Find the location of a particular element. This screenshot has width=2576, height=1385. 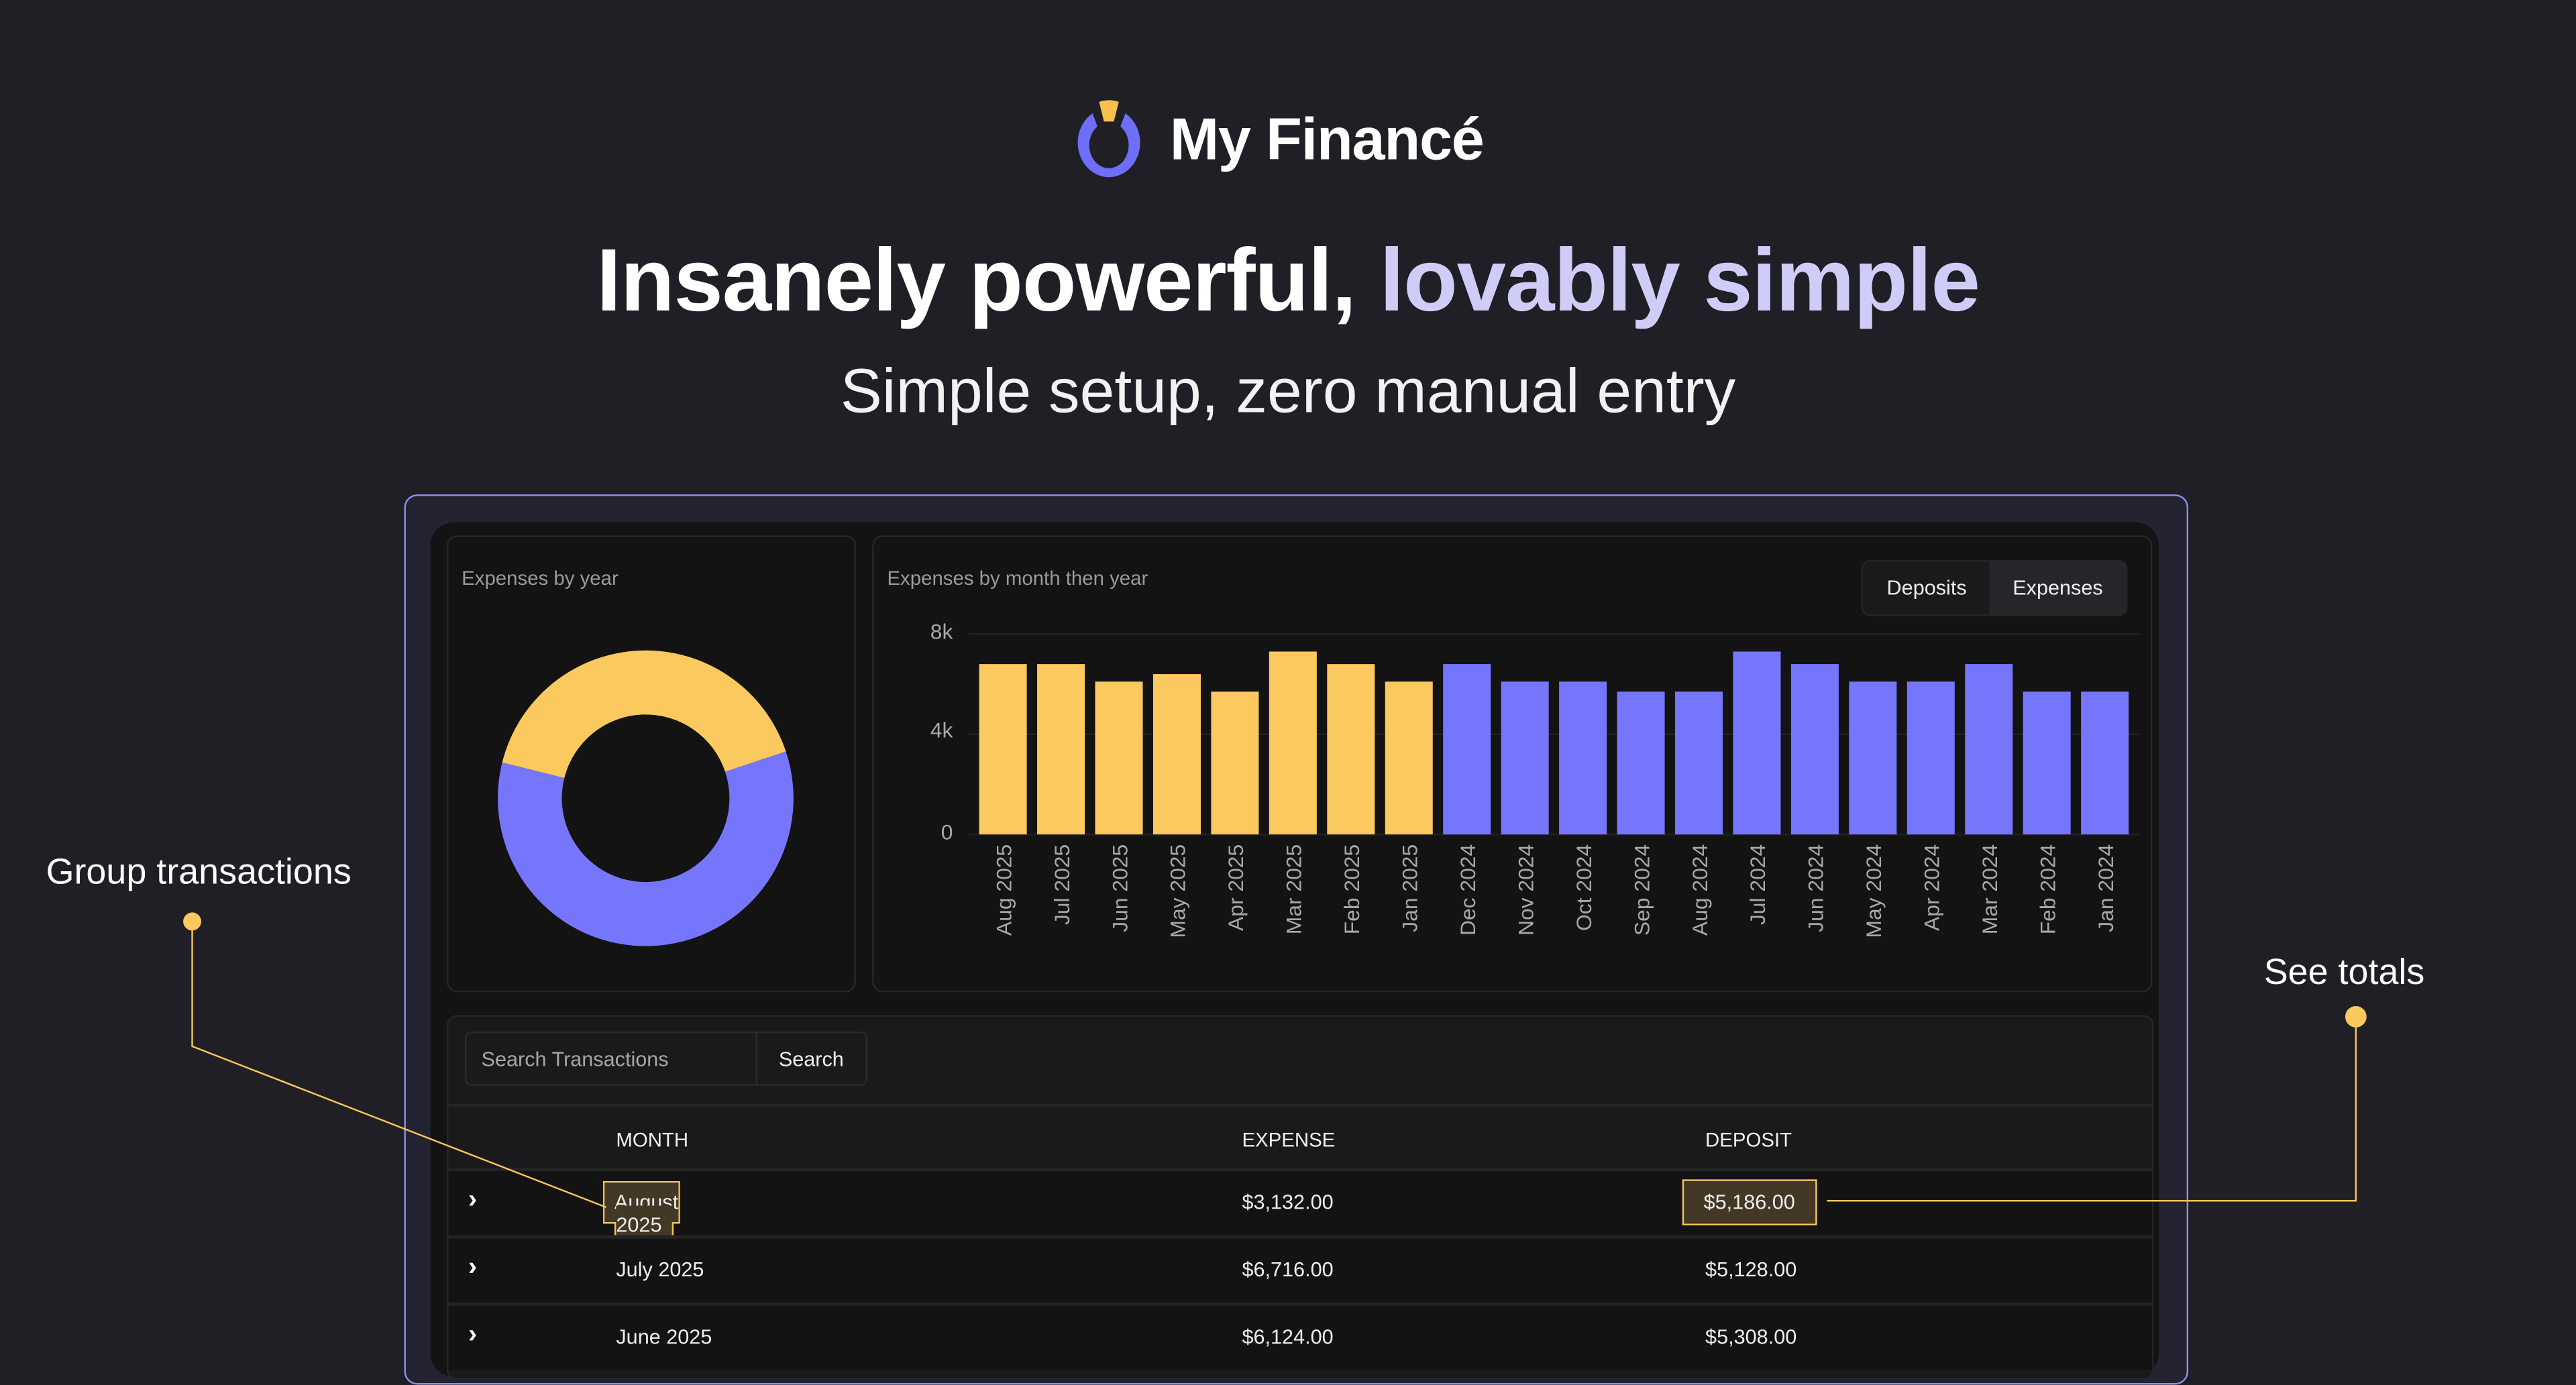

donut-chart is located at coordinates (646, 798).